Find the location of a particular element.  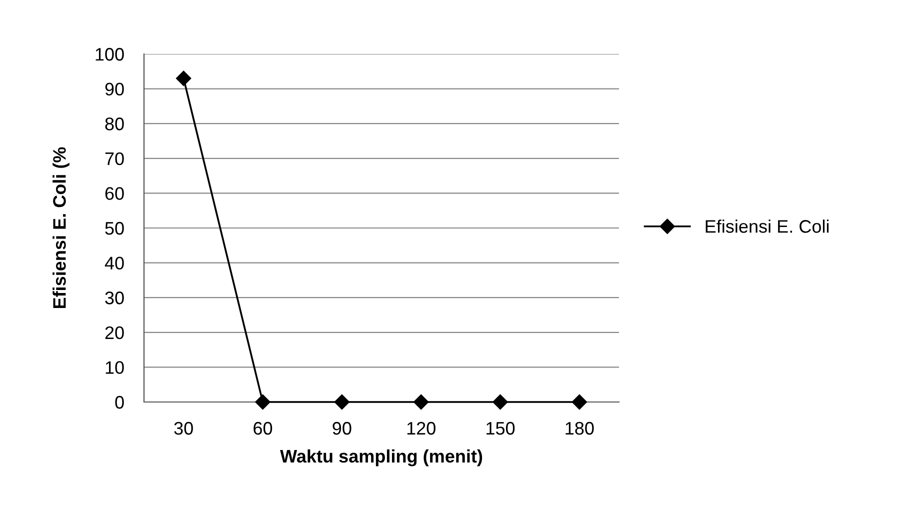

x-axis-title: Waktu sampling (menit) is located at coordinates (381, 457).